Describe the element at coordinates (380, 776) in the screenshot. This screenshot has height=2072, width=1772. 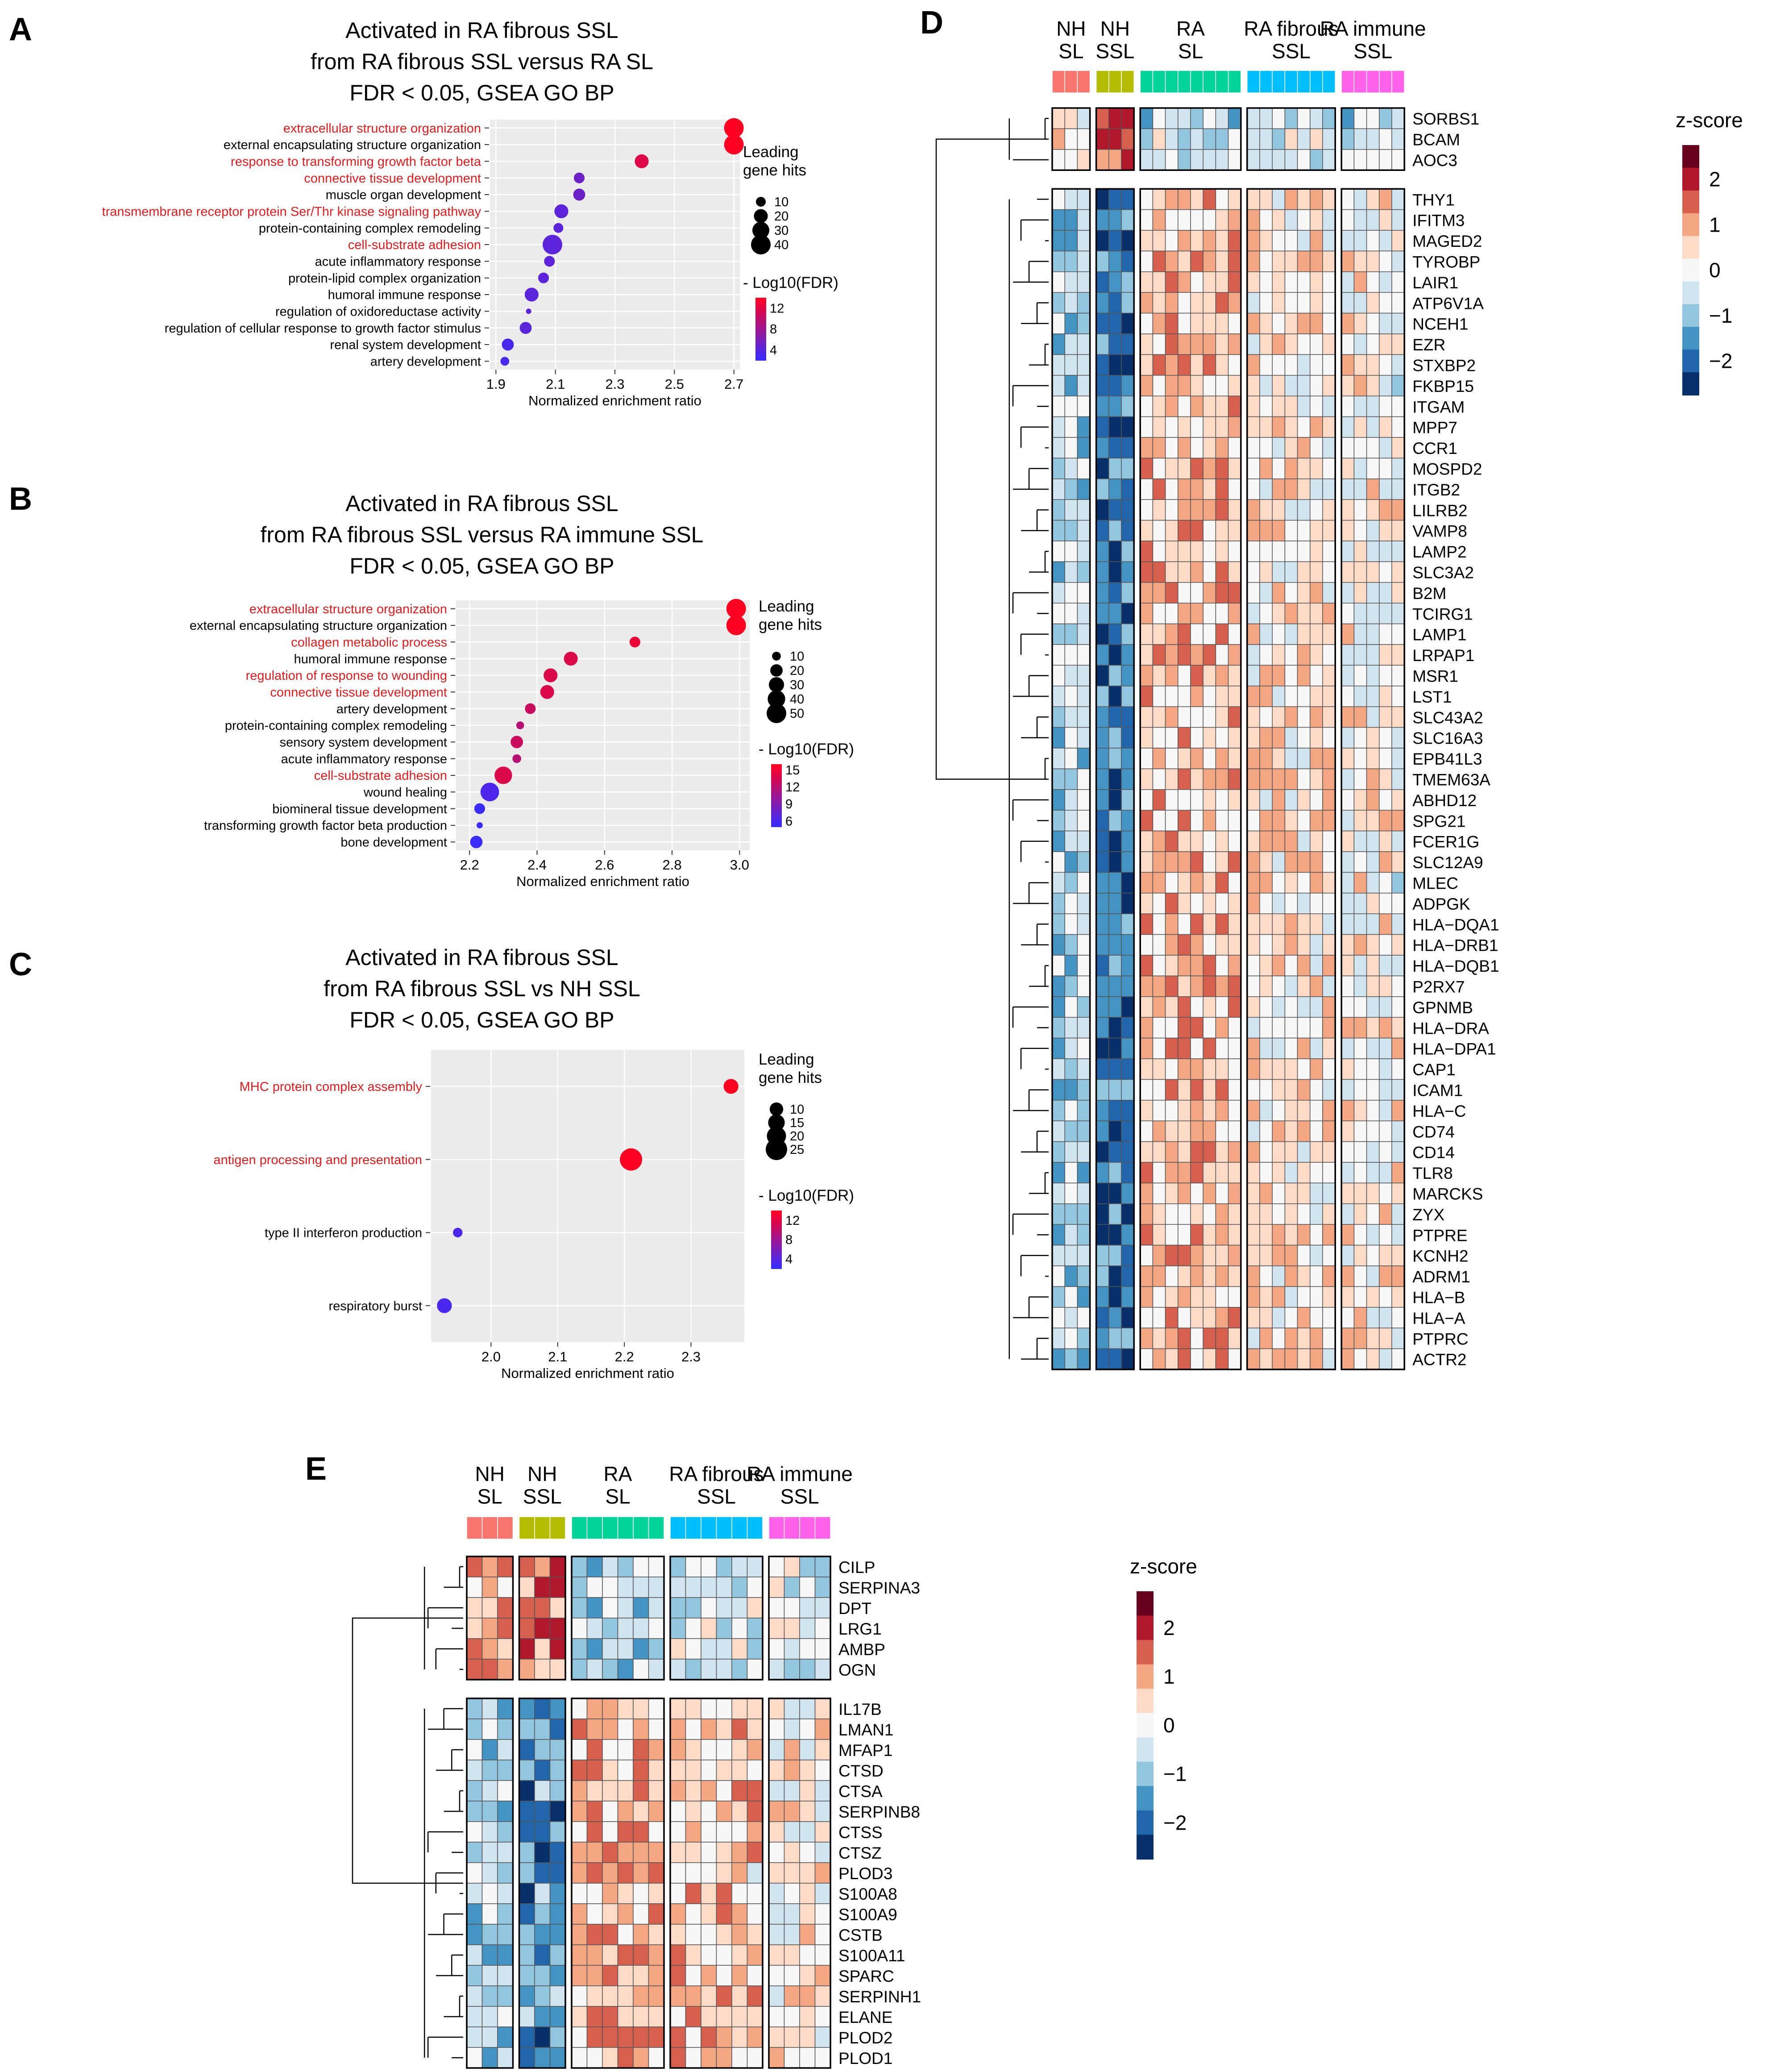
I see `panel-b-term-label-cell-substrate-adhesion: cell-substrate adhesion` at that location.